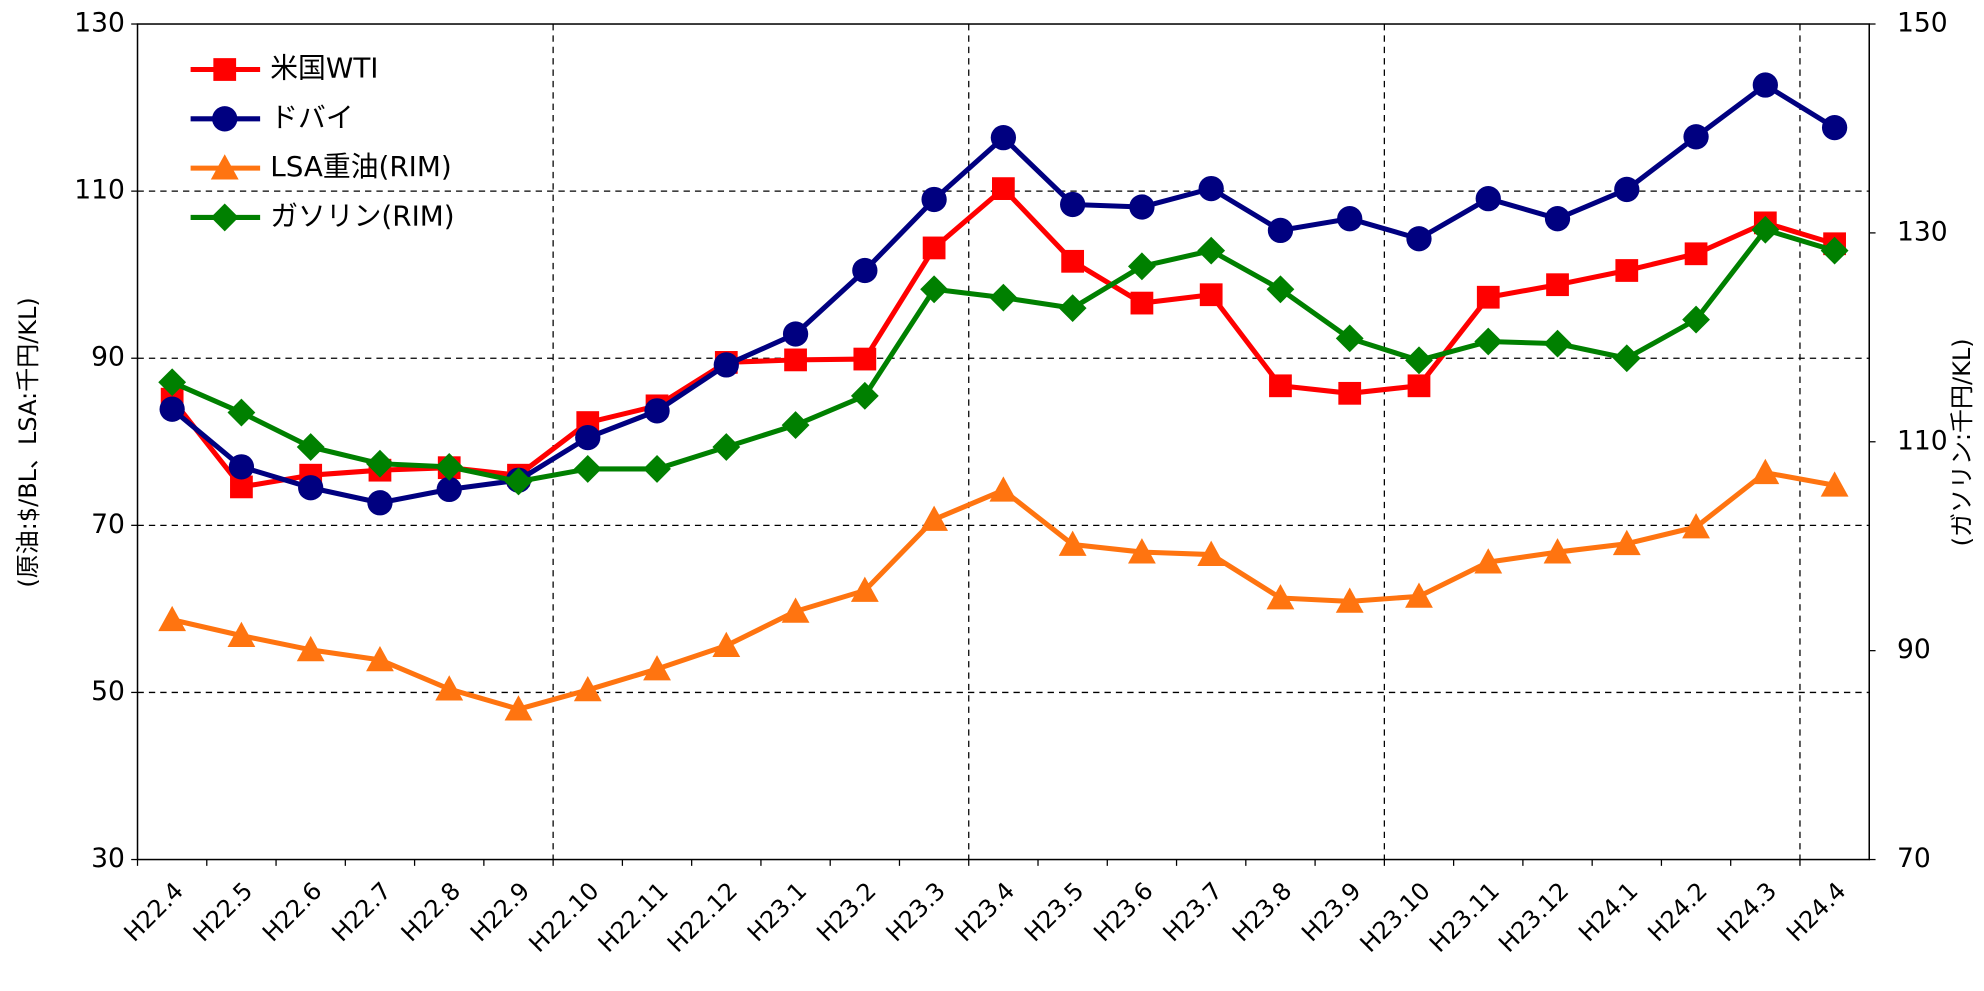 This screenshot has height=991, width=1984. Describe the element at coordinates (99, 23) in the screenshot. I see `y-tick-label: 130` at that location.